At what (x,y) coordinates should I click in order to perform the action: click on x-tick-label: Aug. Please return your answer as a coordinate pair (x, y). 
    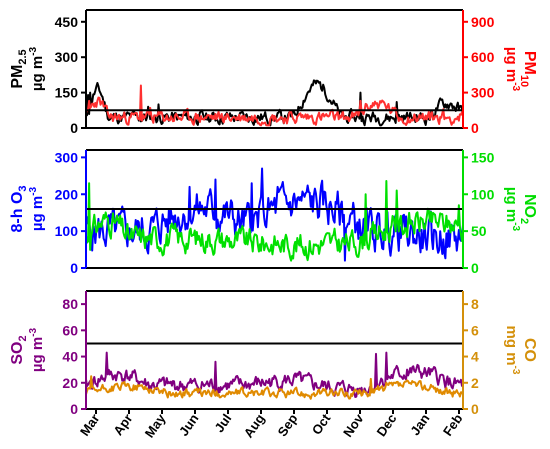
    Looking at the image, I should click on (254, 425).